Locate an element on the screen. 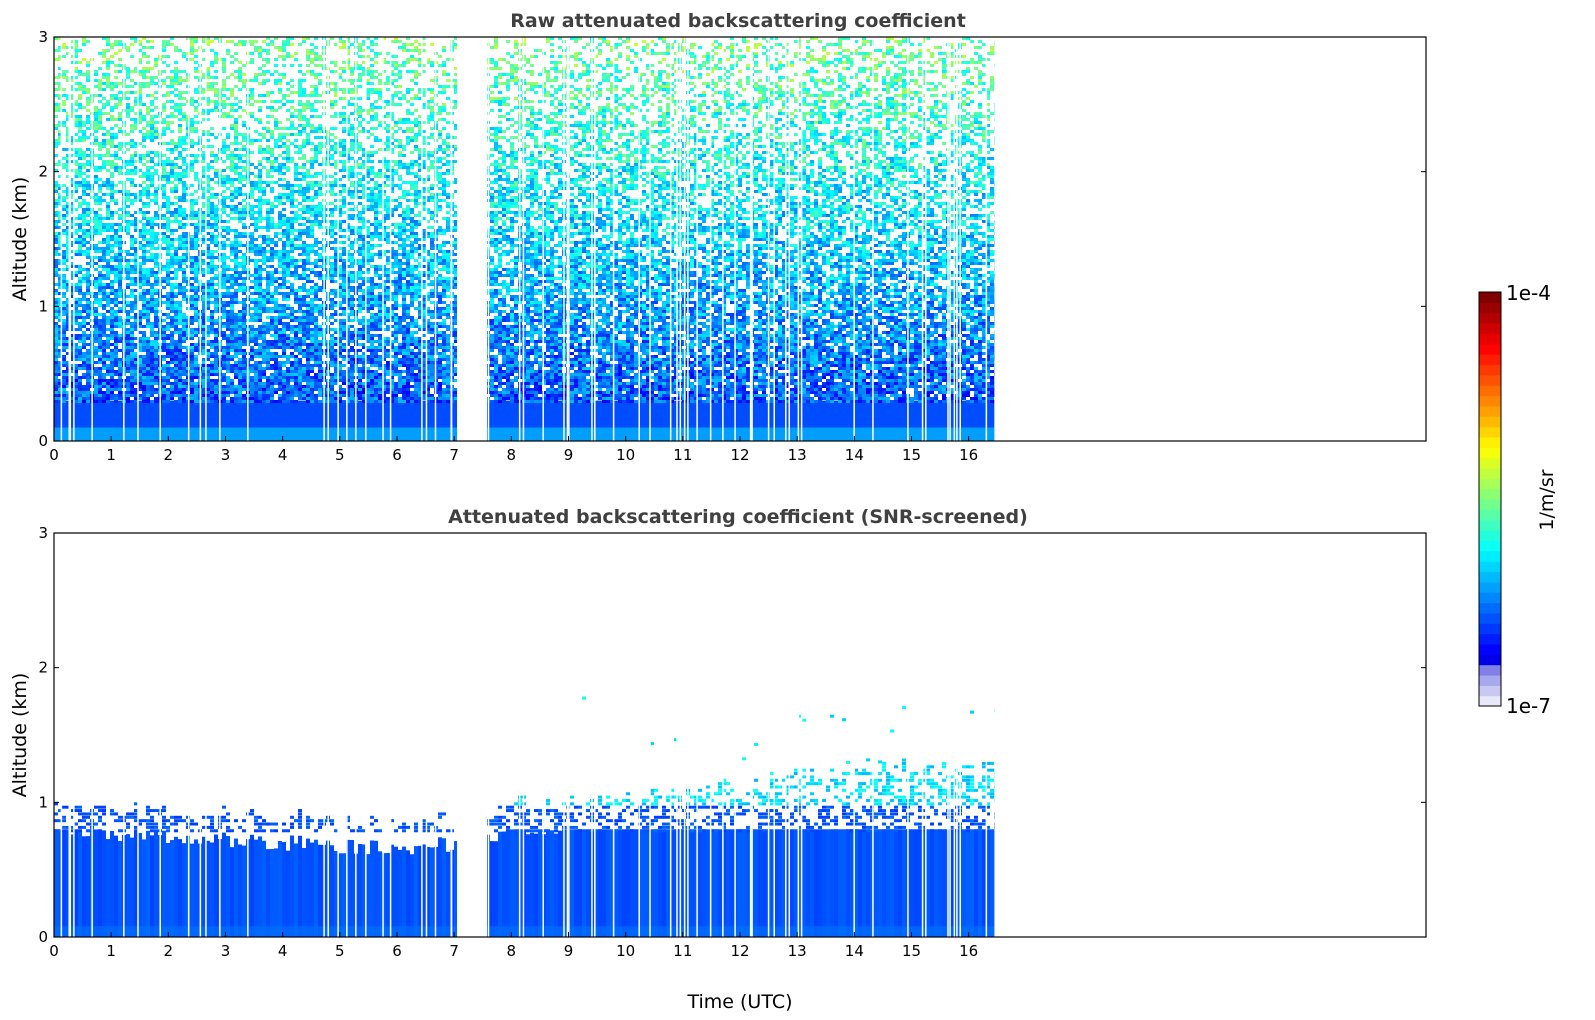 The width and height of the screenshot is (1595, 1020). colorbar-max-label: 1e-4 is located at coordinates (1528, 293).